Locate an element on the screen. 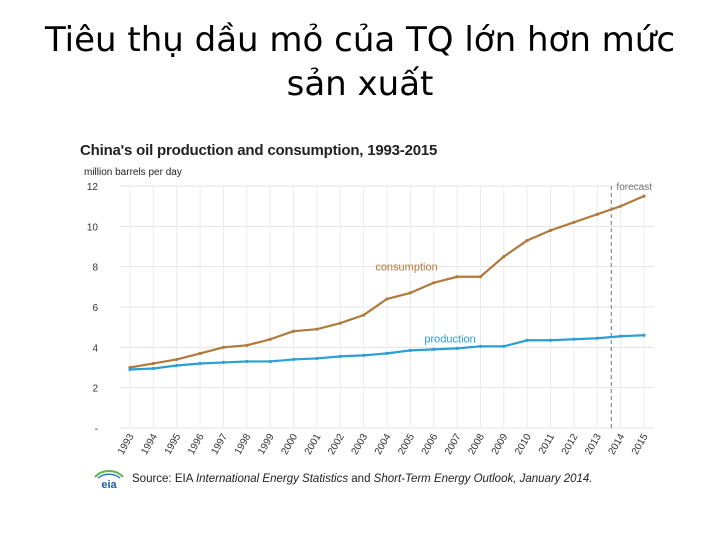  x-tick-label: 2015 is located at coordinates (640, 444).